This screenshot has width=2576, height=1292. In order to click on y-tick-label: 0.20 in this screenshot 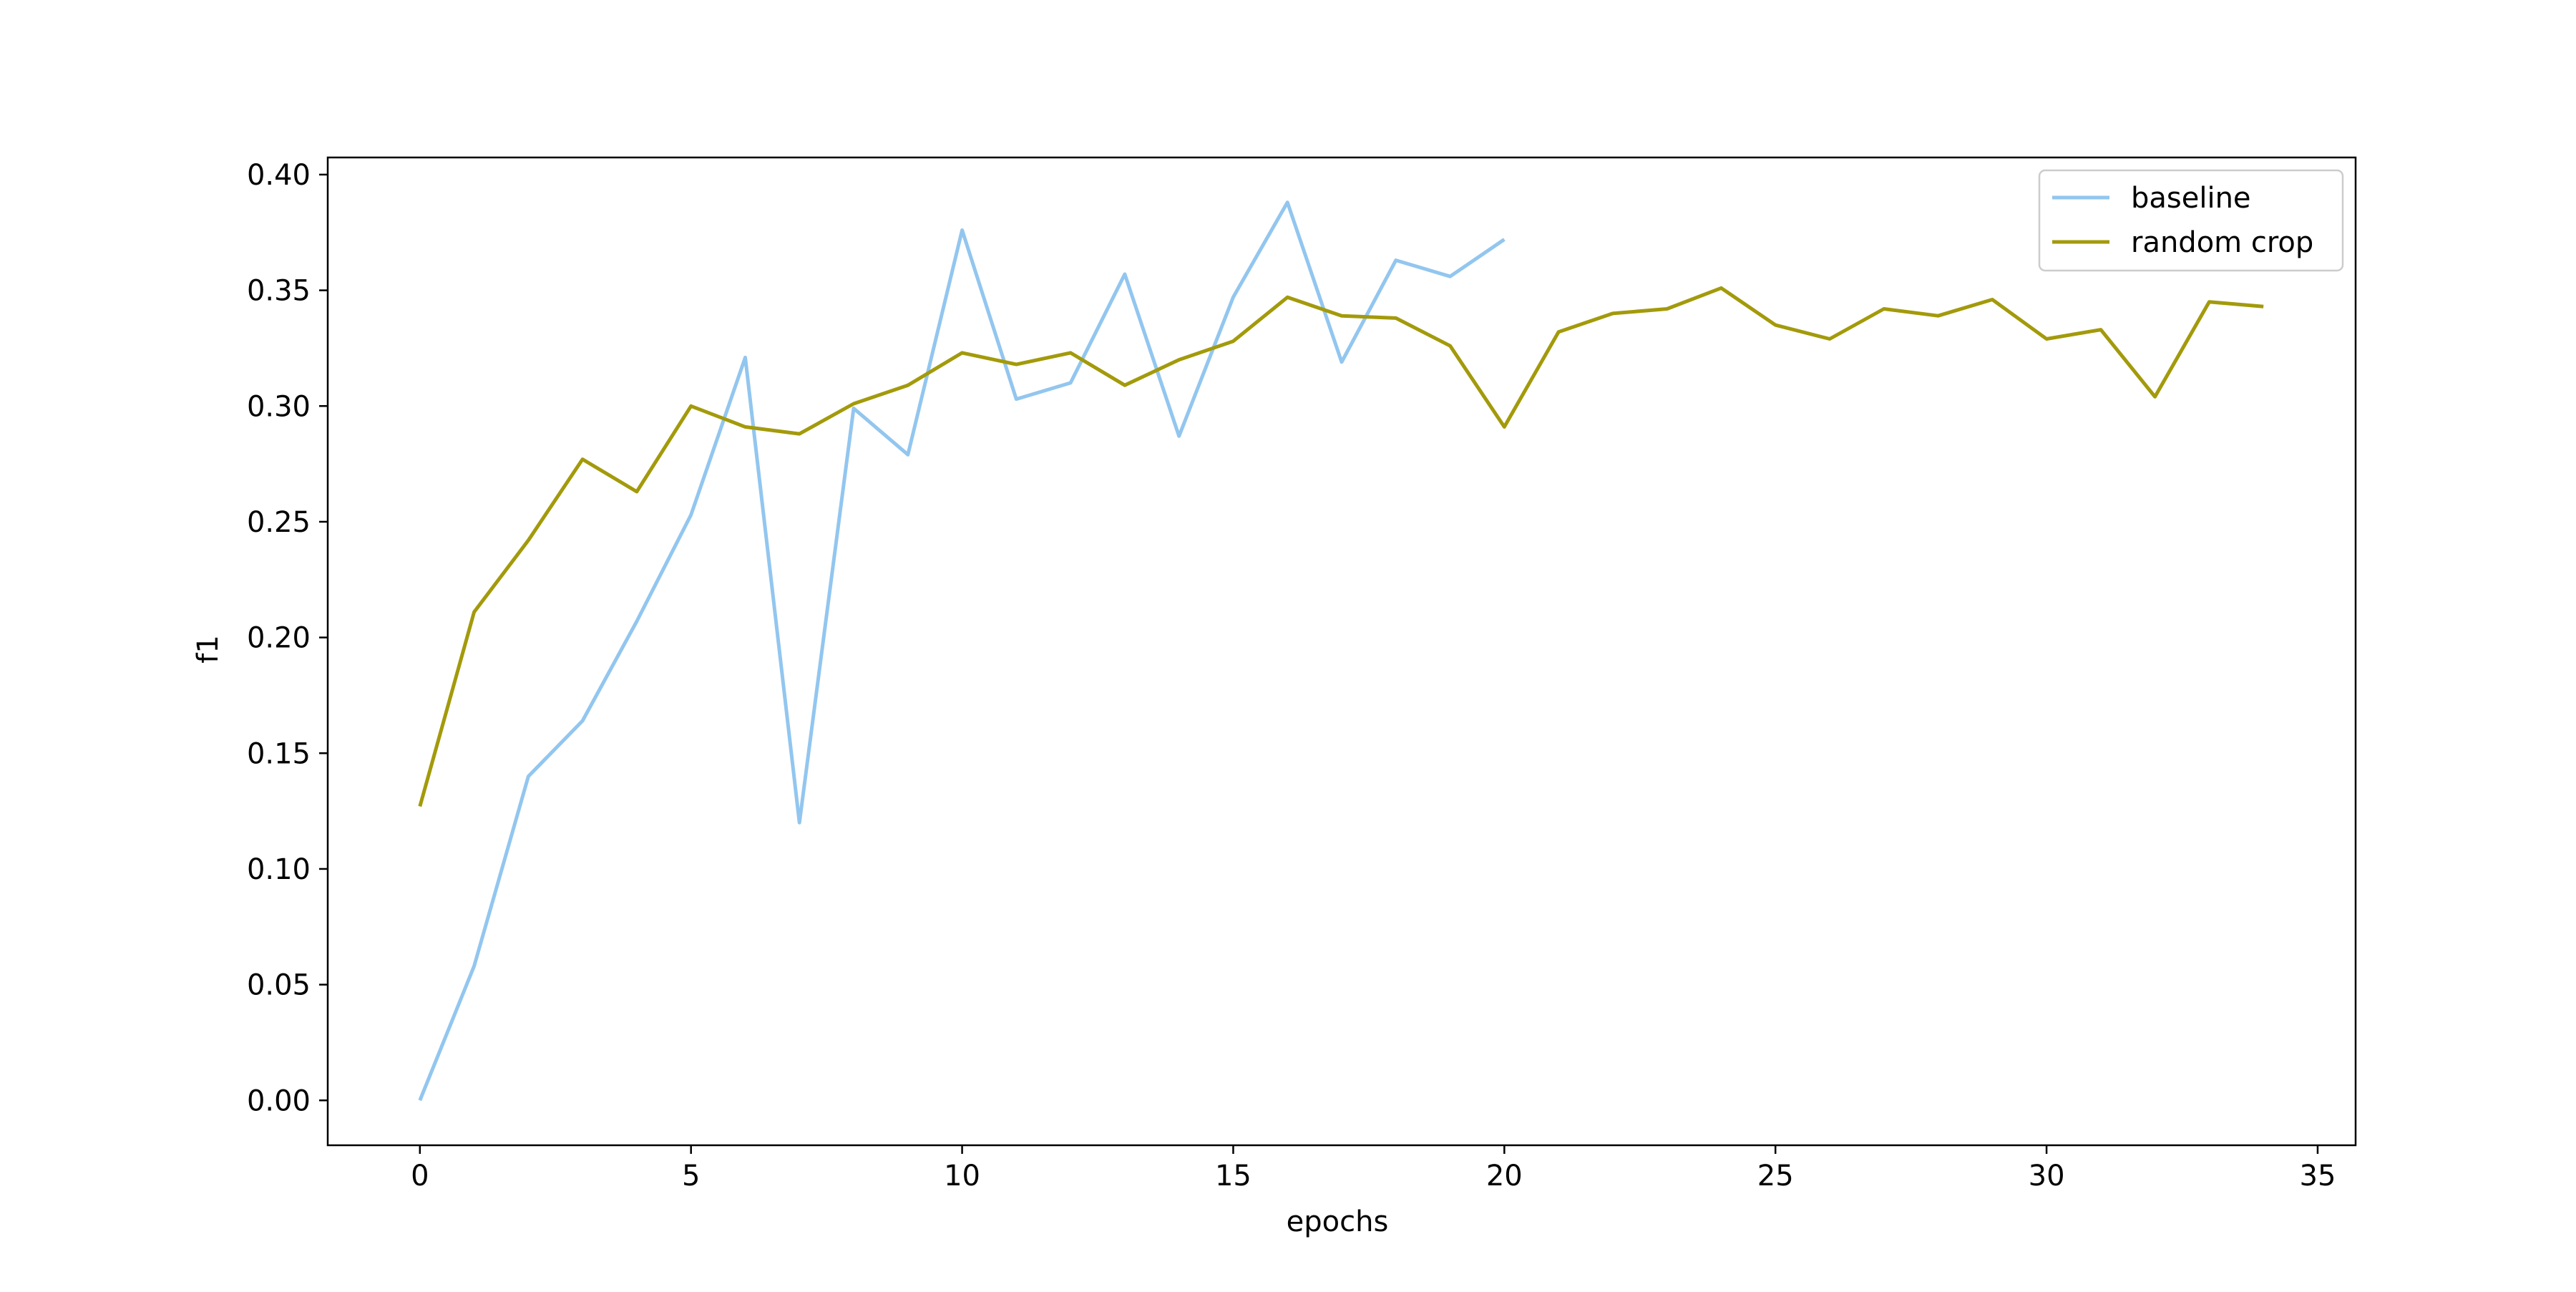, I will do `click(279, 638)`.